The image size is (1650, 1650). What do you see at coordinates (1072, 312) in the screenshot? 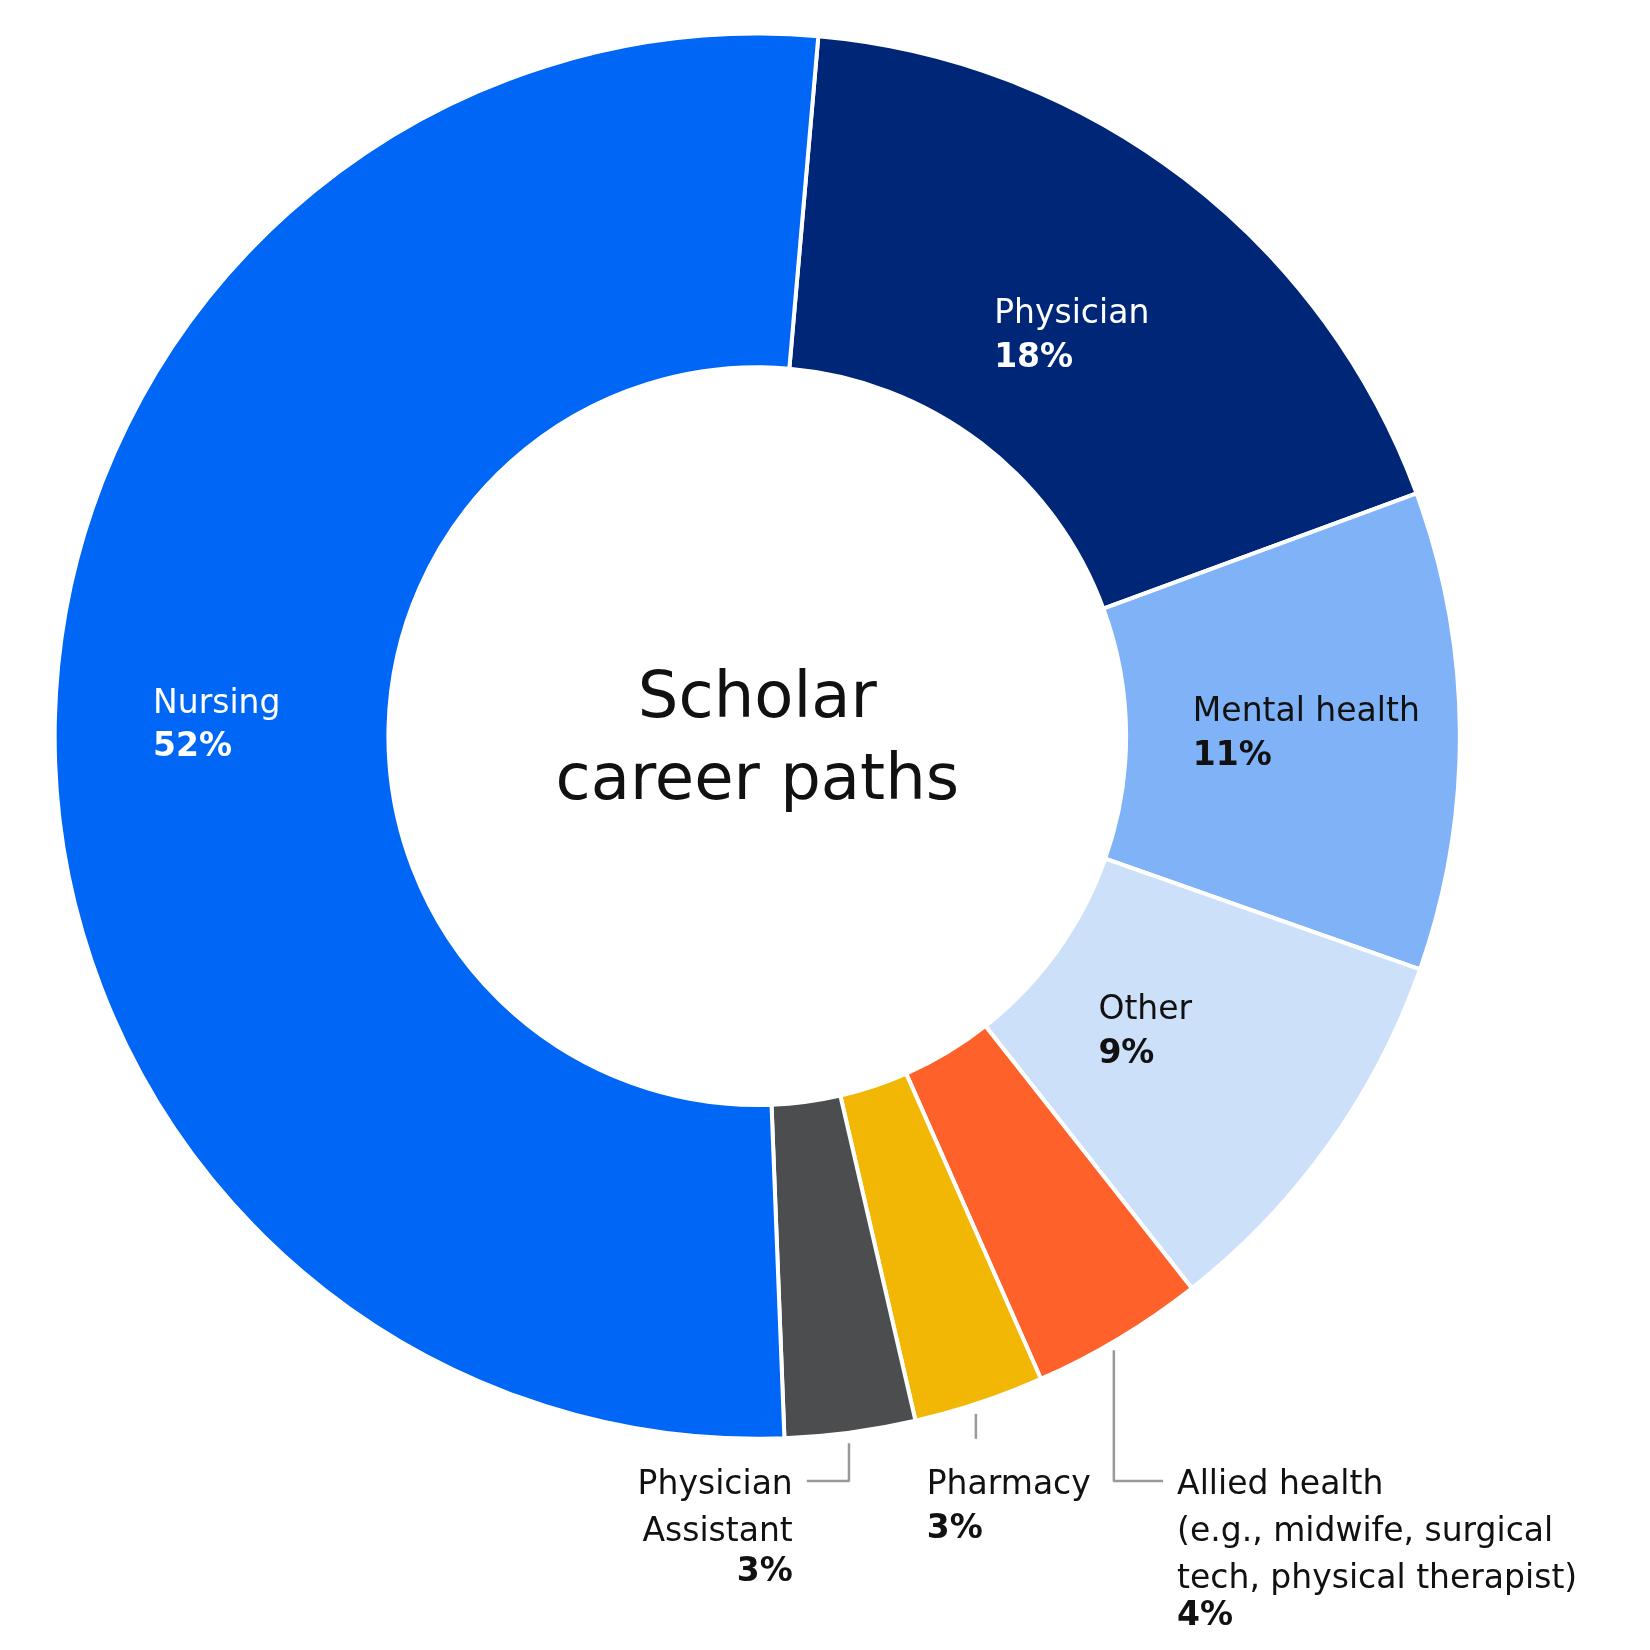
I see `slice-label: Physician` at bounding box center [1072, 312].